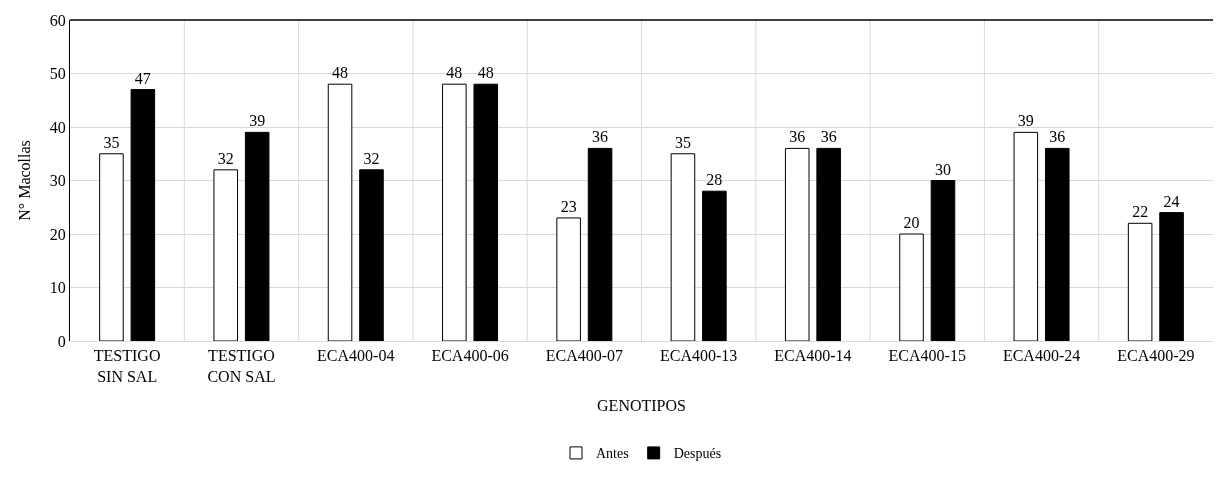 Image resolution: width=1225 pixels, height=481 pixels. Describe the element at coordinates (568, 206) in the screenshot. I see `data-label: 23` at that location.